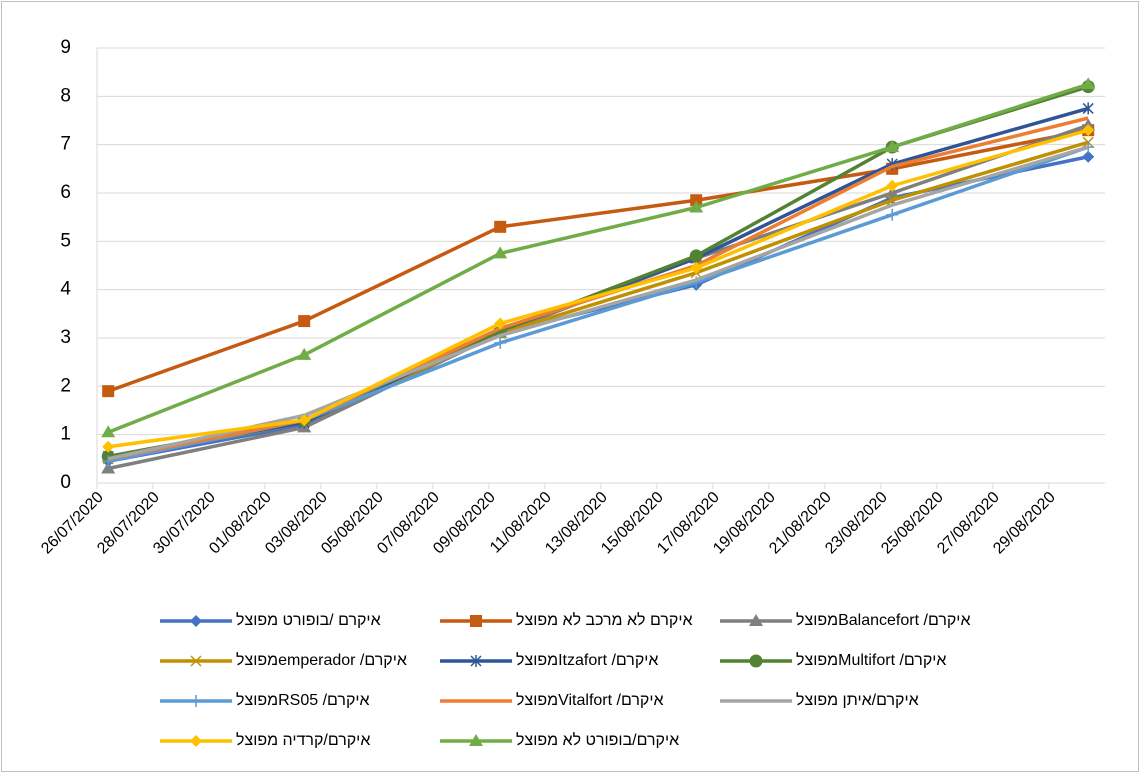 This screenshot has height=774, width=1141. I want to click on y-tick-label: 1, so click(65, 434).